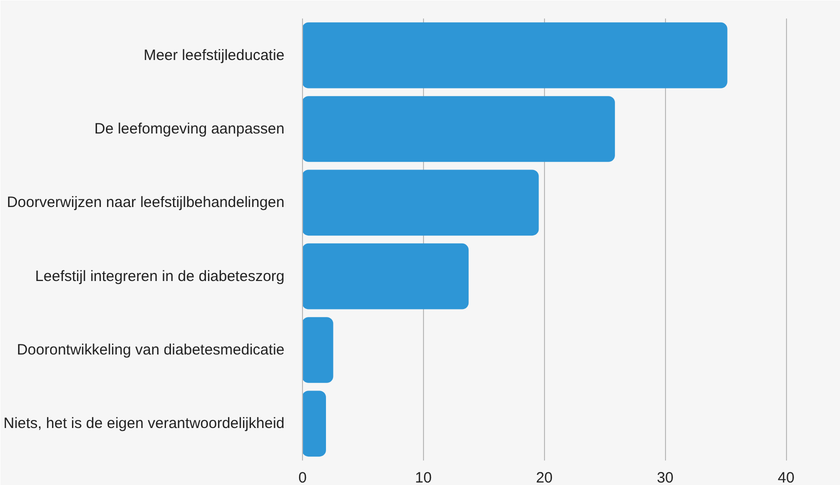 Image resolution: width=840 pixels, height=485 pixels. What do you see at coordinates (144, 423) in the screenshot?
I see `y-tick-label: Niets, het is de eigen verantwoordelijkheid` at bounding box center [144, 423].